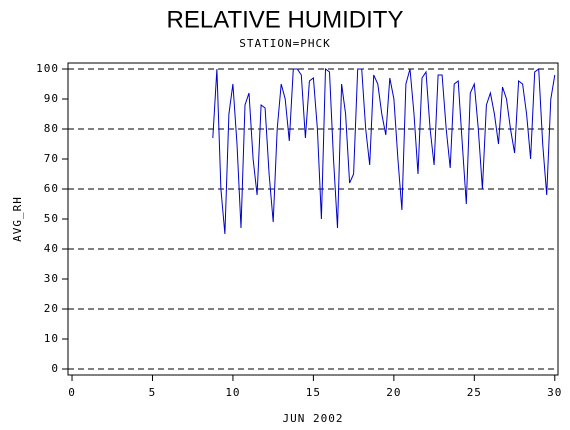 This screenshot has height=430, width=570. I want to click on x-tick-label: 30, so click(554, 392).